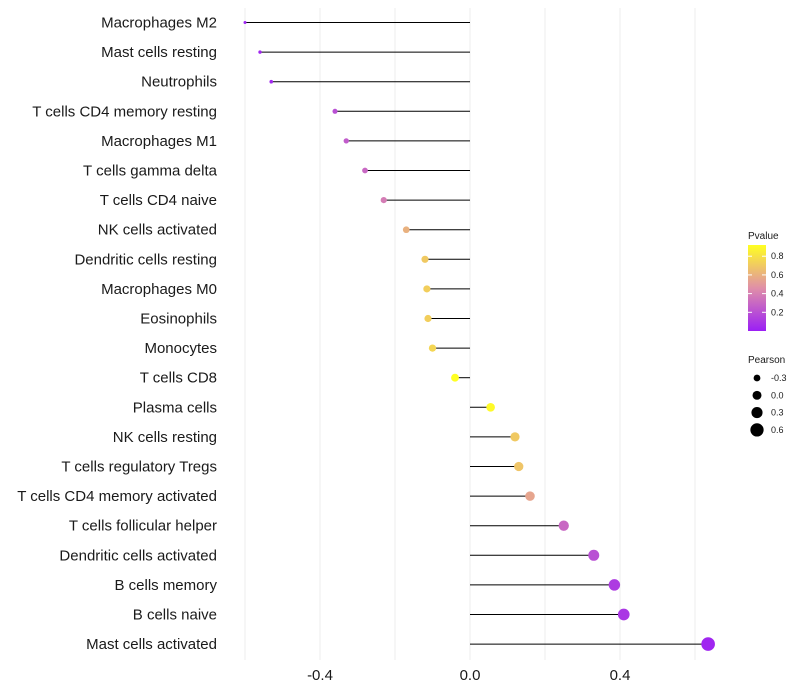  What do you see at coordinates (145, 259) in the screenshot?
I see `category-label: Dendritic cells resting` at bounding box center [145, 259].